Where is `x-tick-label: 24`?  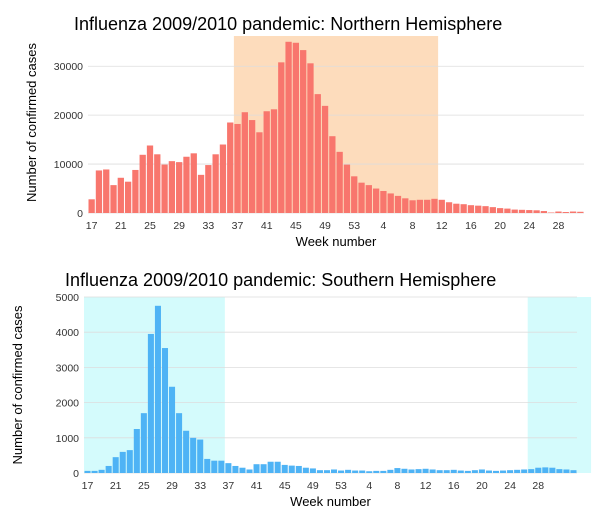
x-tick-label: 24 is located at coordinates (529, 226).